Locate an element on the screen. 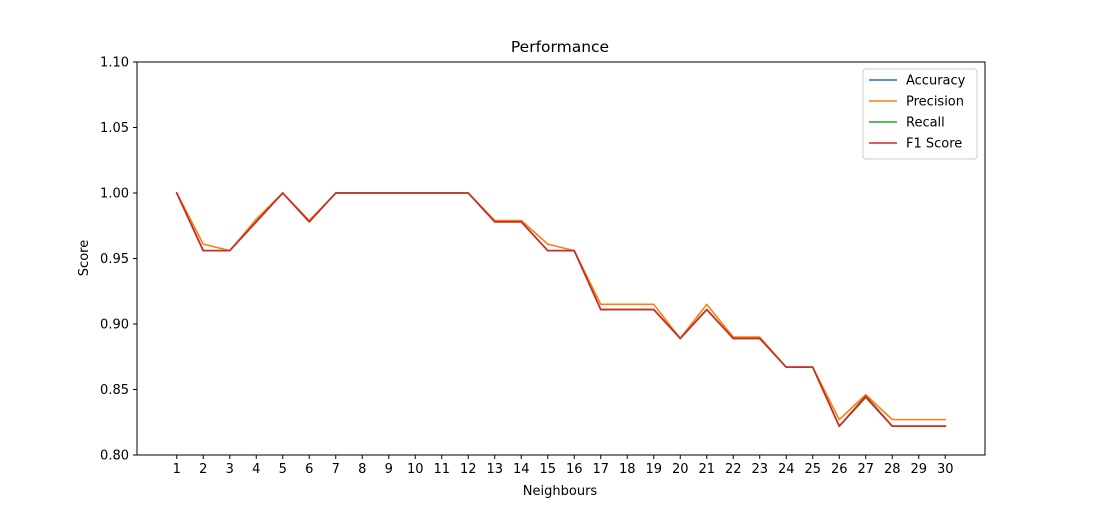 Image resolution: width=1093 pixels, height=511 pixels. x-tick-label: 15 is located at coordinates (547, 469).